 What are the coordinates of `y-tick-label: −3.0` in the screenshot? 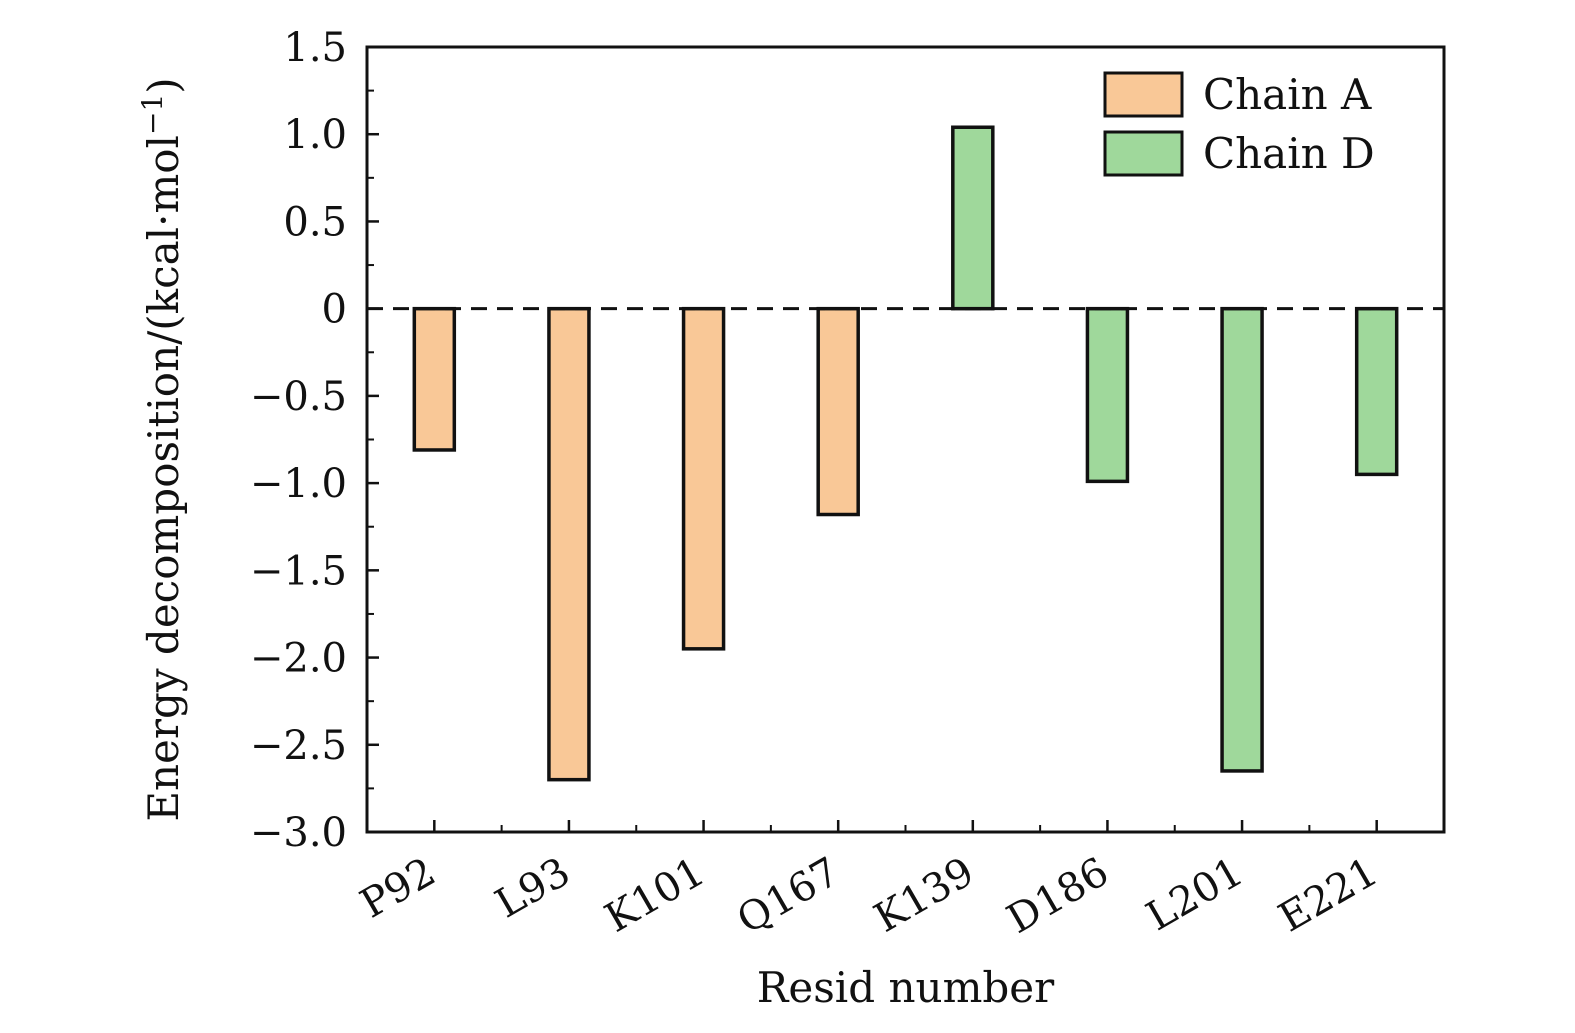 It's located at (298, 833).